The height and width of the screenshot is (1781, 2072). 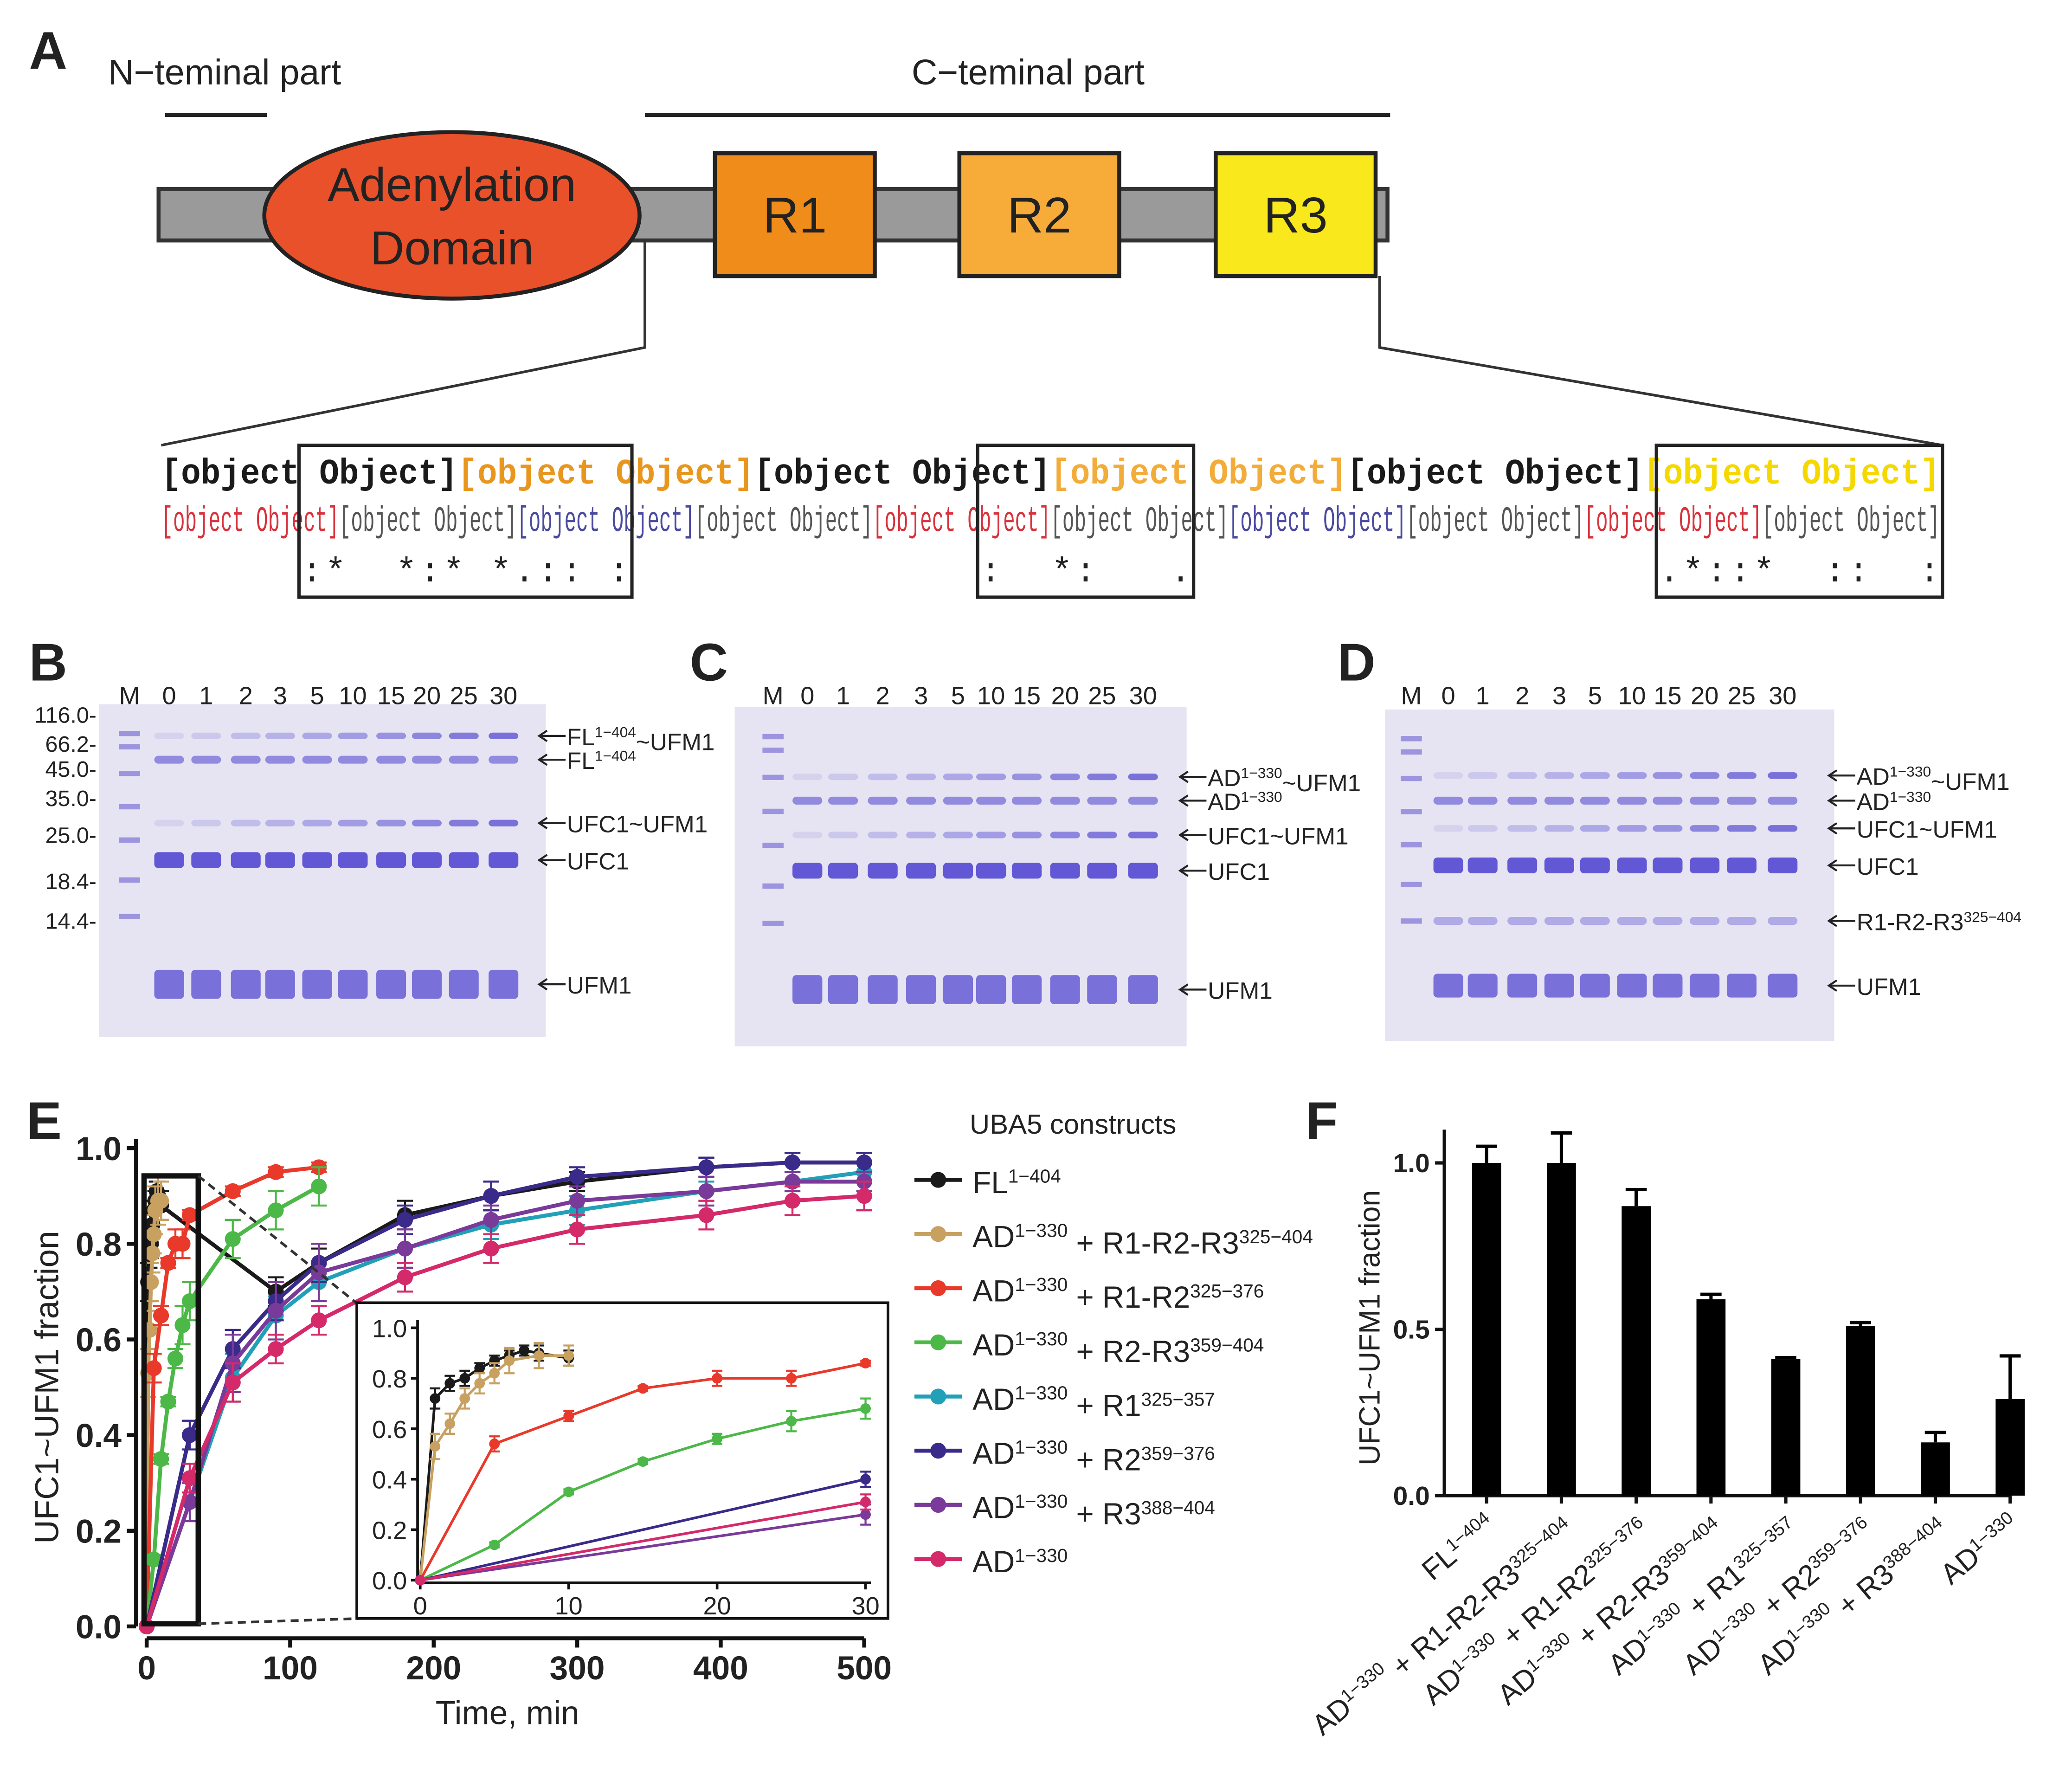 I want to click on lane-label: 30, so click(x=1143, y=696).